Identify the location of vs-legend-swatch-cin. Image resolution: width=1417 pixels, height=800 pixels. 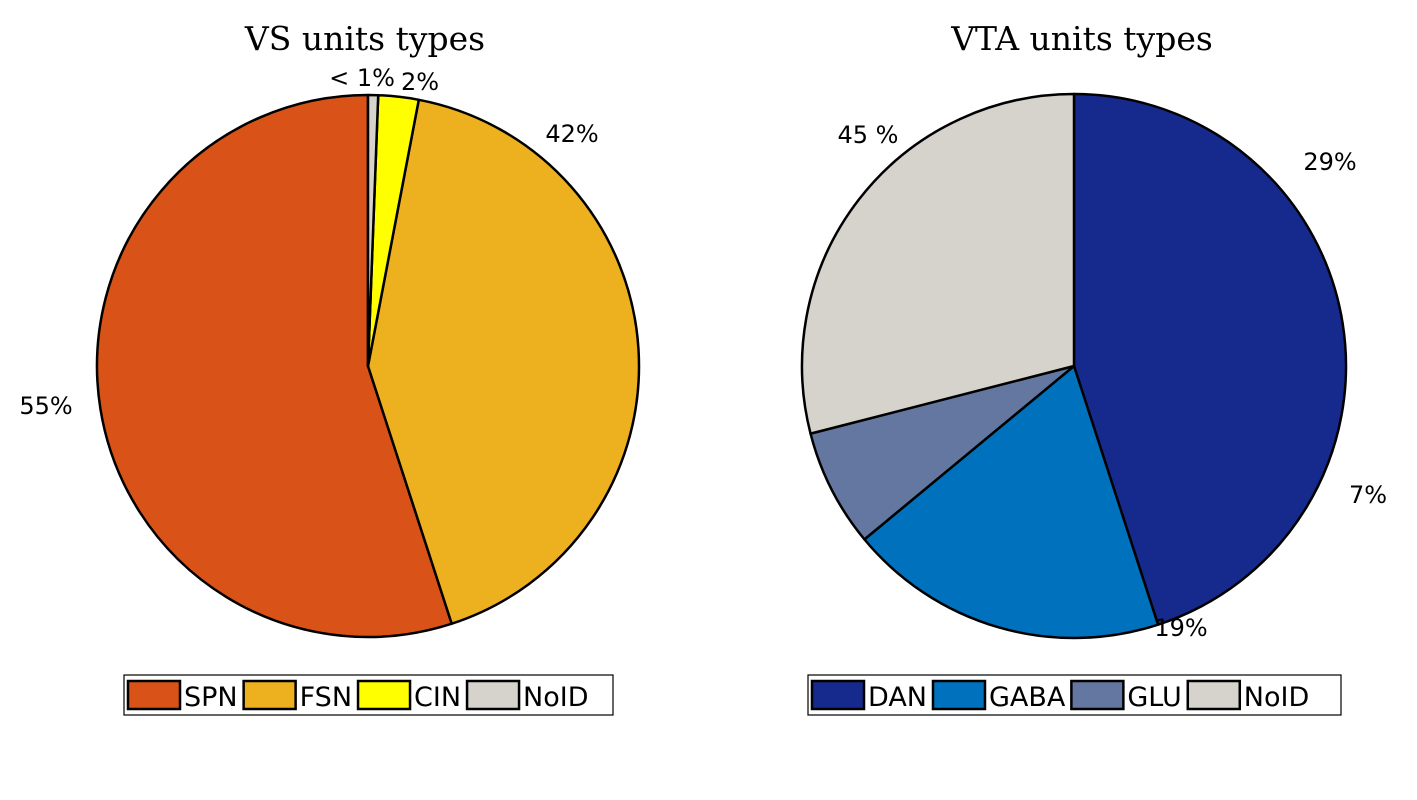
(384, 695).